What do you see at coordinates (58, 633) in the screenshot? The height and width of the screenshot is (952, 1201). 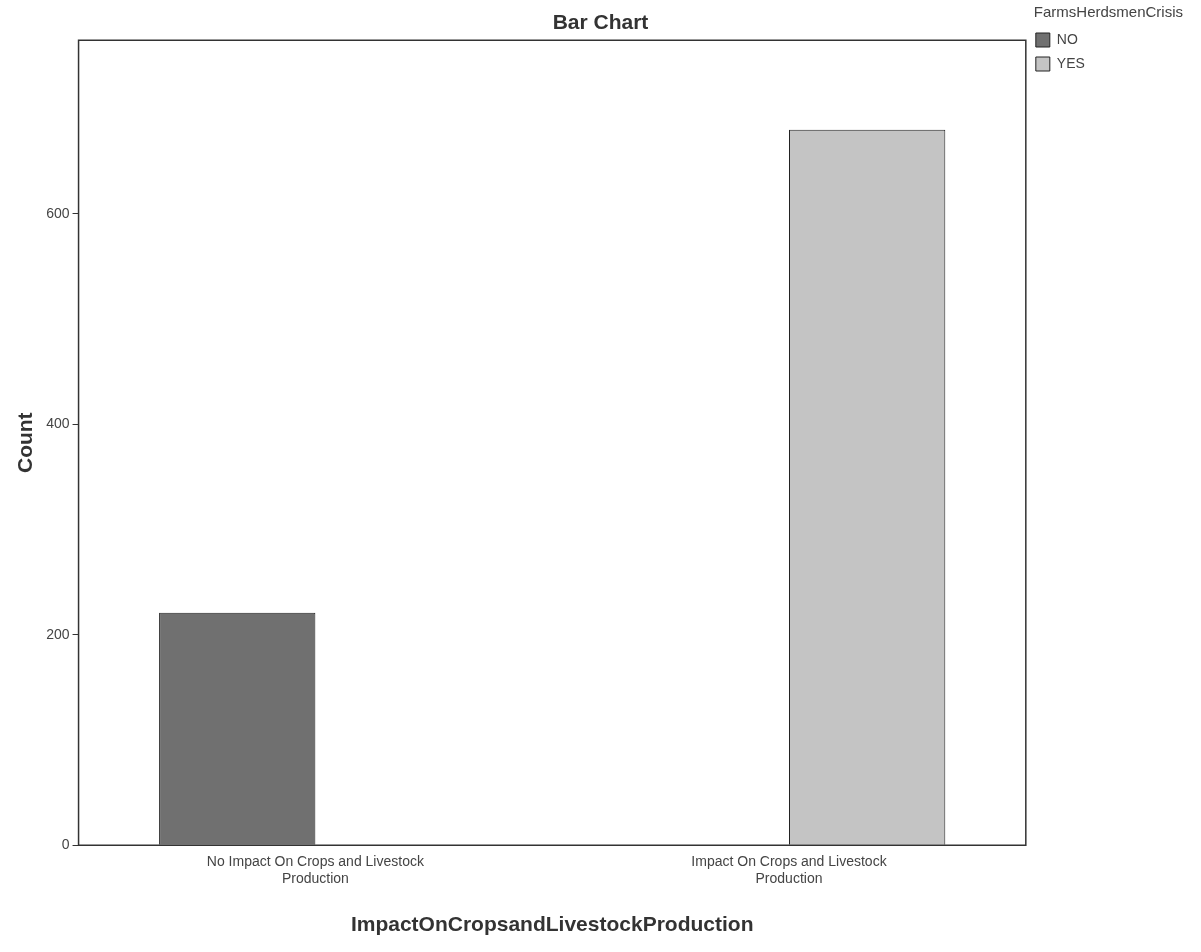 I see `y-tick-label: 200` at bounding box center [58, 633].